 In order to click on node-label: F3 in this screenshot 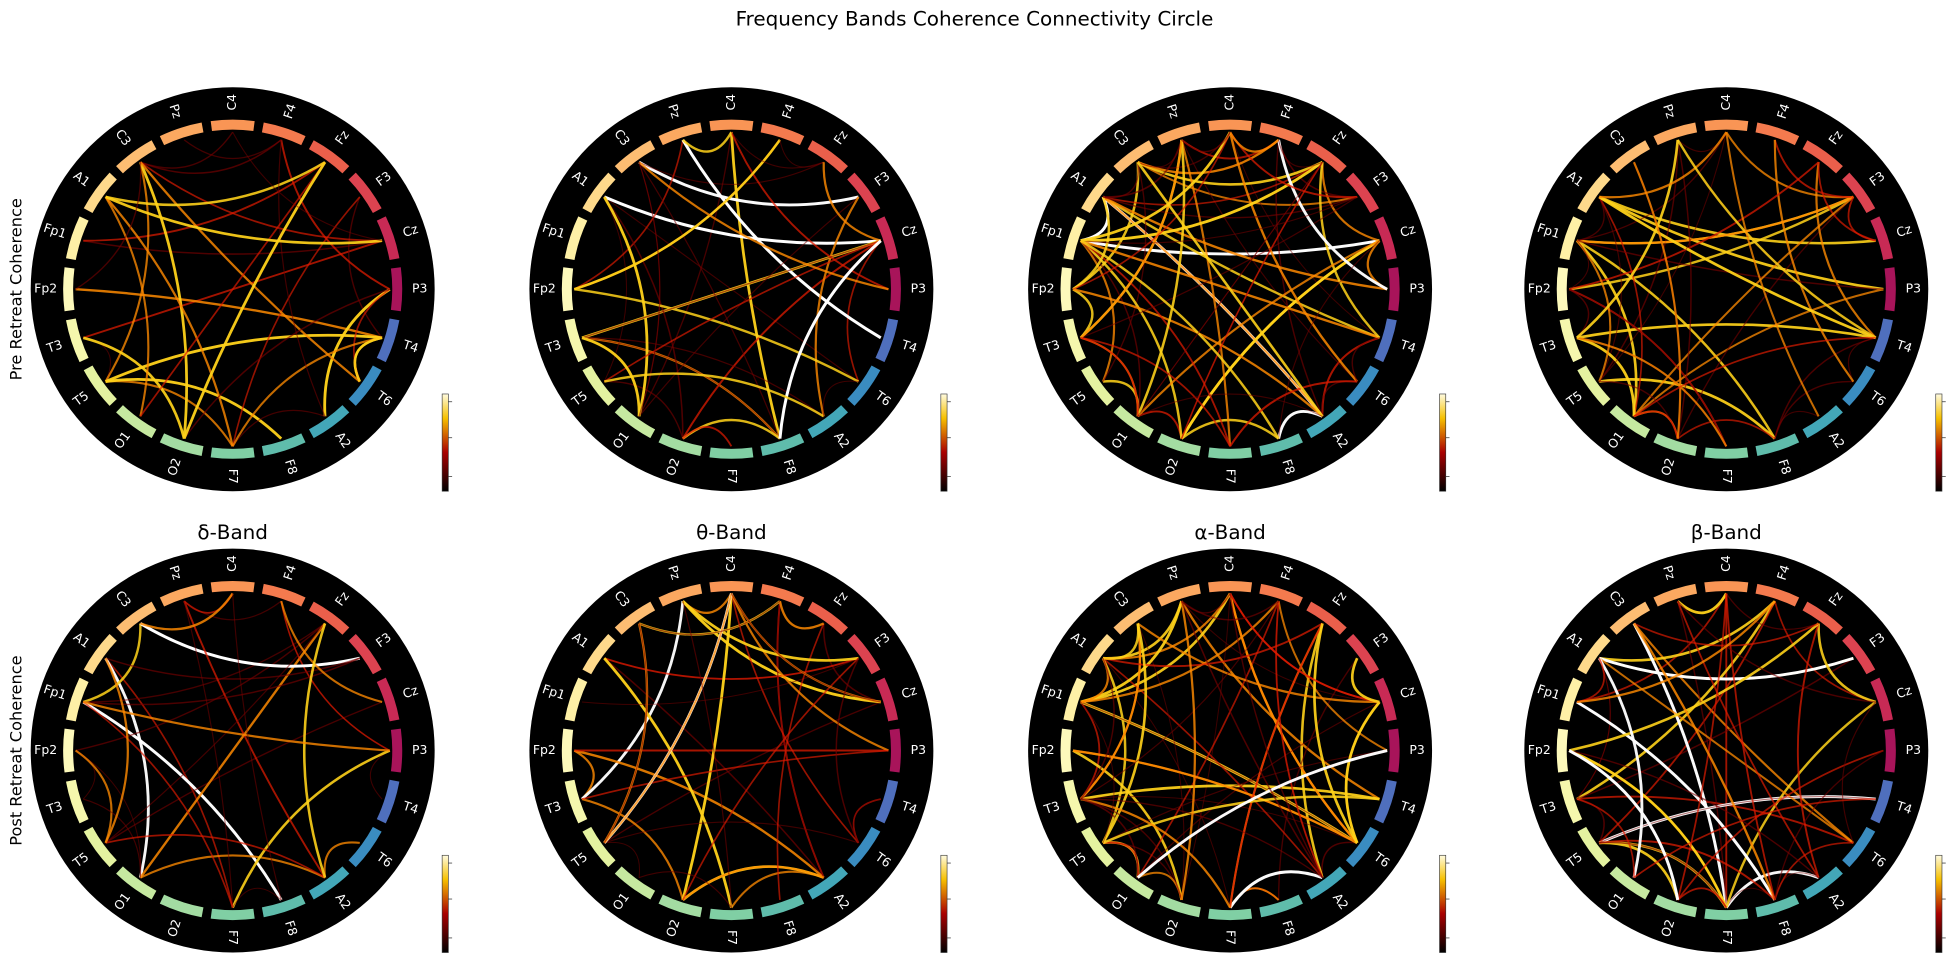, I will do `click(1380, 178)`.